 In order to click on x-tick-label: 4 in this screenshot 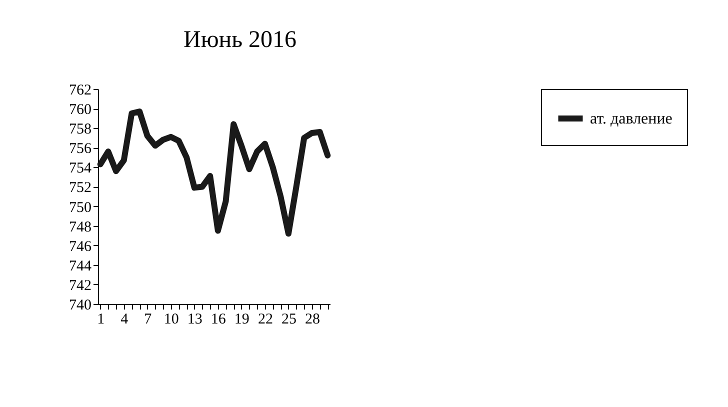, I will do `click(124, 320)`.